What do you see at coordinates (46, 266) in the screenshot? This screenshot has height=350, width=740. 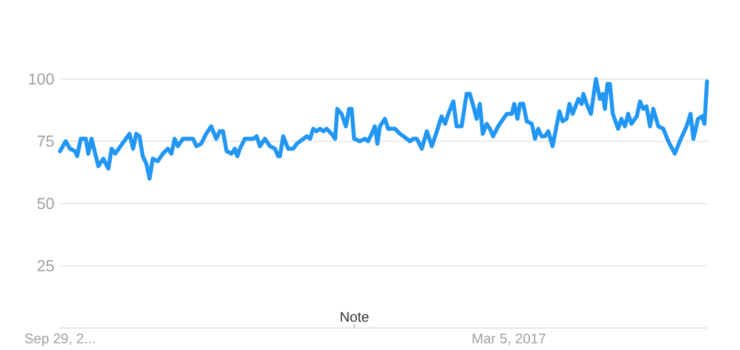 I see `y-tick-label: 25` at bounding box center [46, 266].